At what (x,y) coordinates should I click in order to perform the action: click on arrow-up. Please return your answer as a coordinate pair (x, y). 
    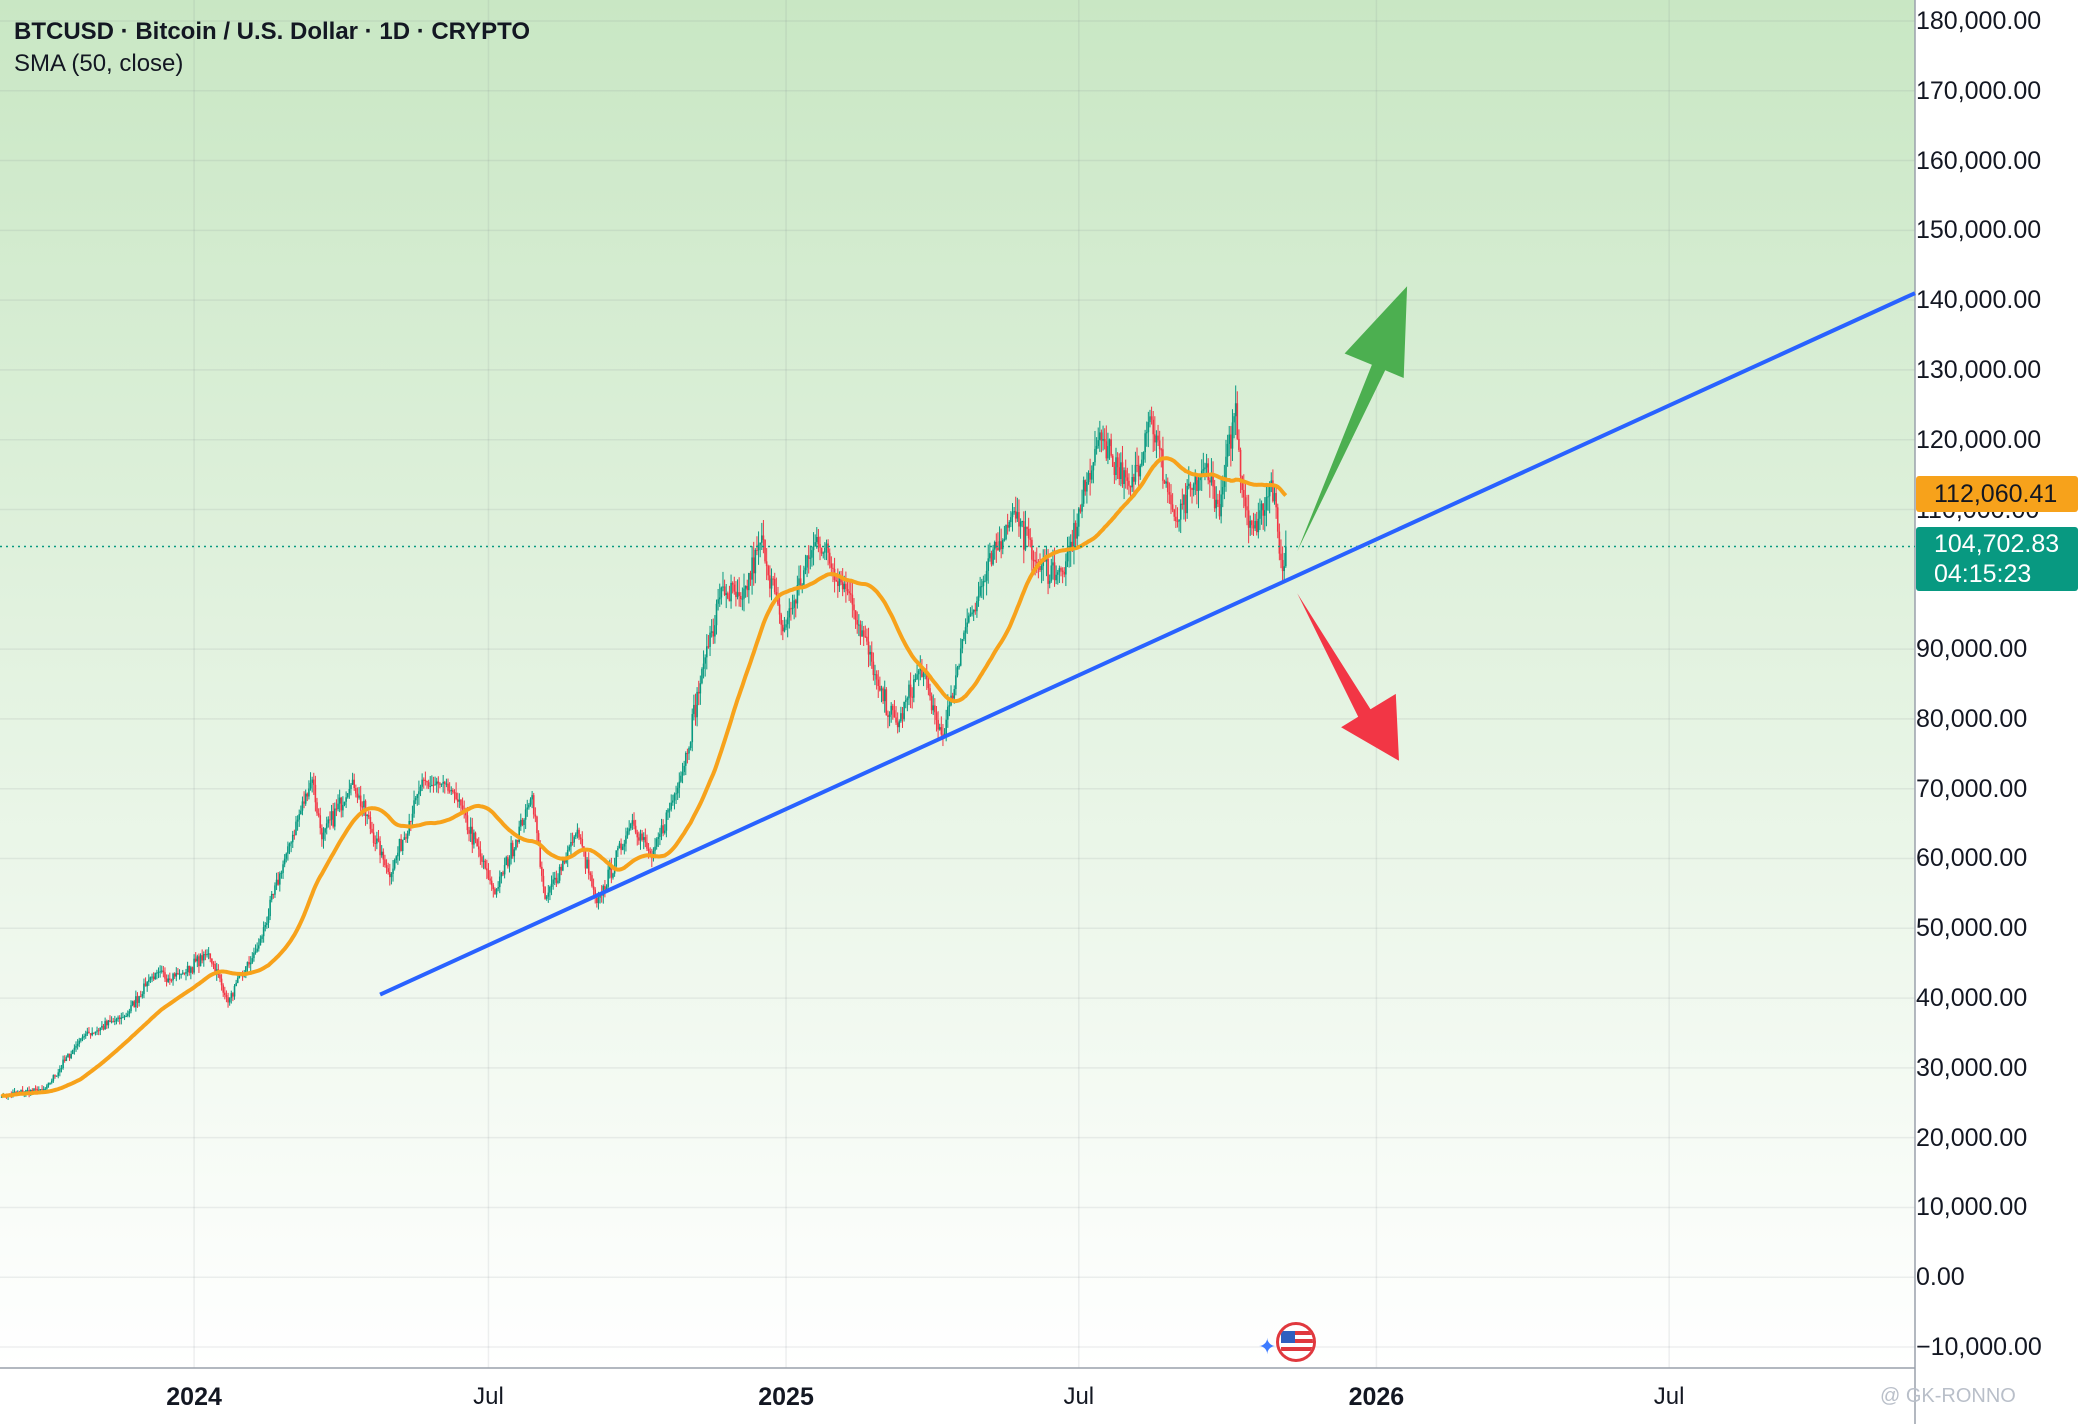
    Looking at the image, I should click on (1352, 419).